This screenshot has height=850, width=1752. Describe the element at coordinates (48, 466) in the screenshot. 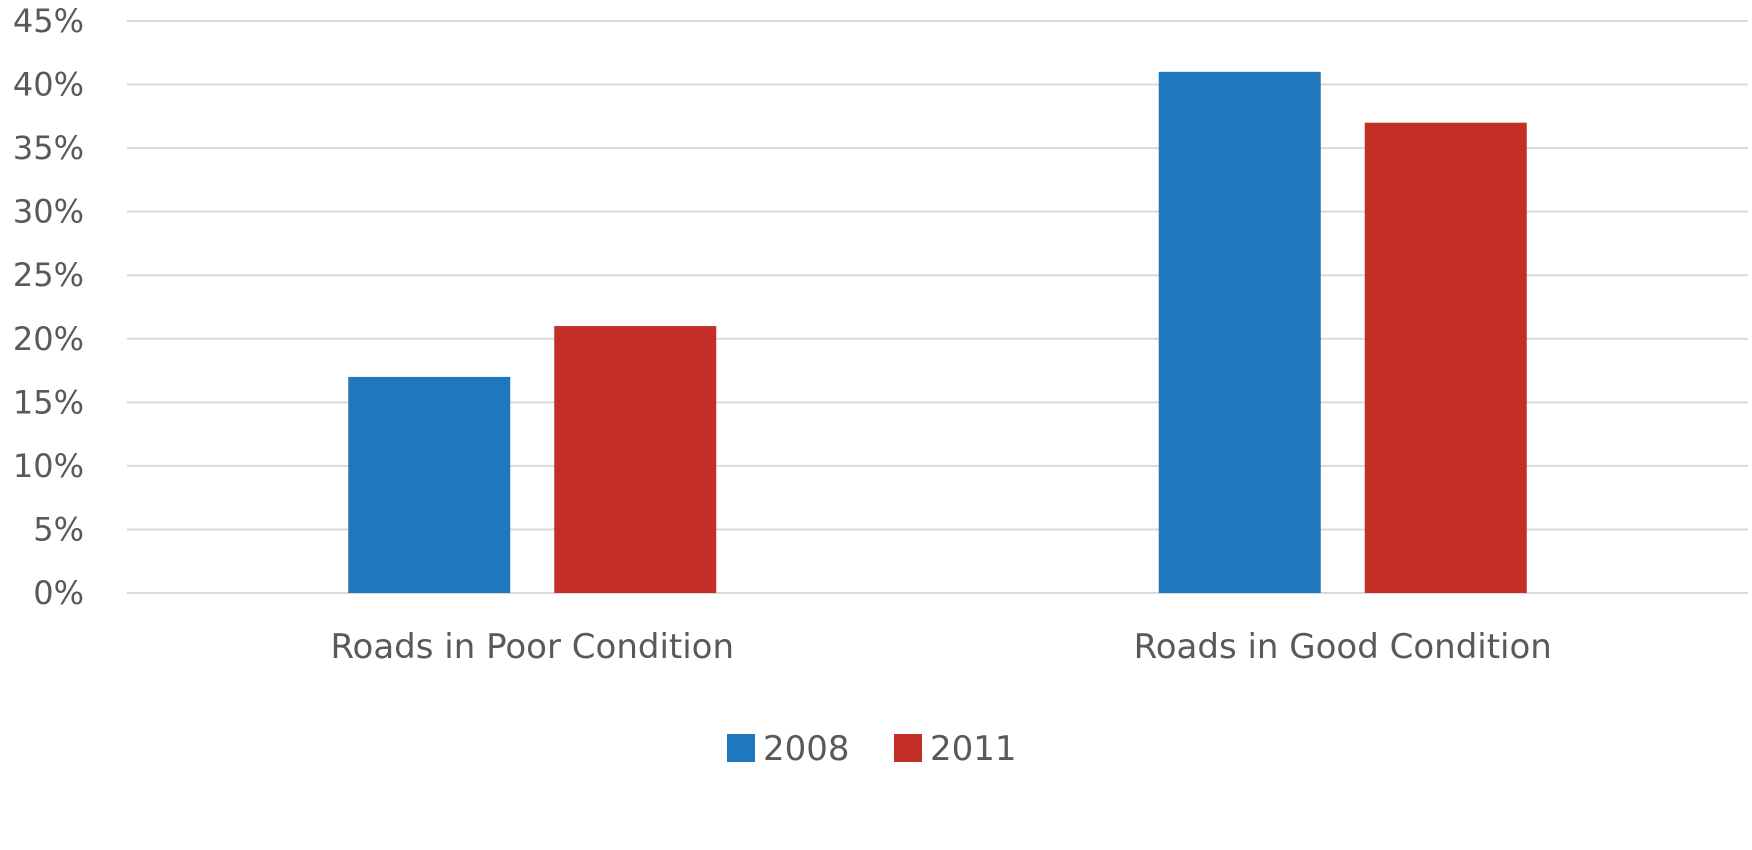

I see `y-tick-label: 10%` at that location.